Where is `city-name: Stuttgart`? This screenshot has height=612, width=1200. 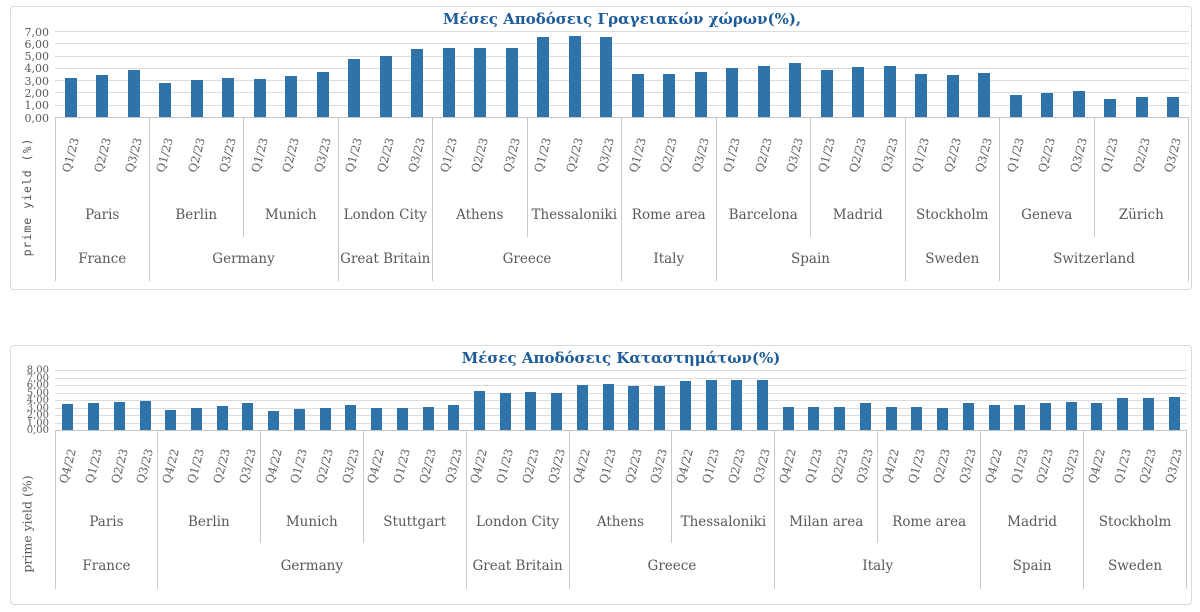
city-name: Stuttgart is located at coordinates (415, 522).